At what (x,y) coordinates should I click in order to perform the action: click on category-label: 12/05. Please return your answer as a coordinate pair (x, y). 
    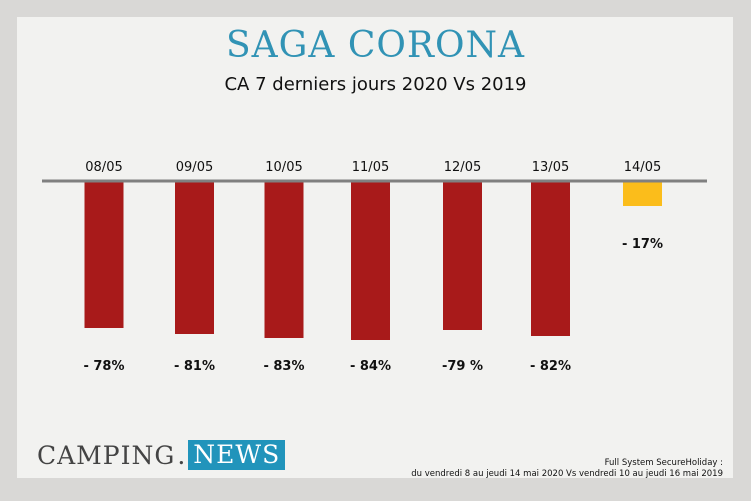
    Looking at the image, I should click on (462, 167).